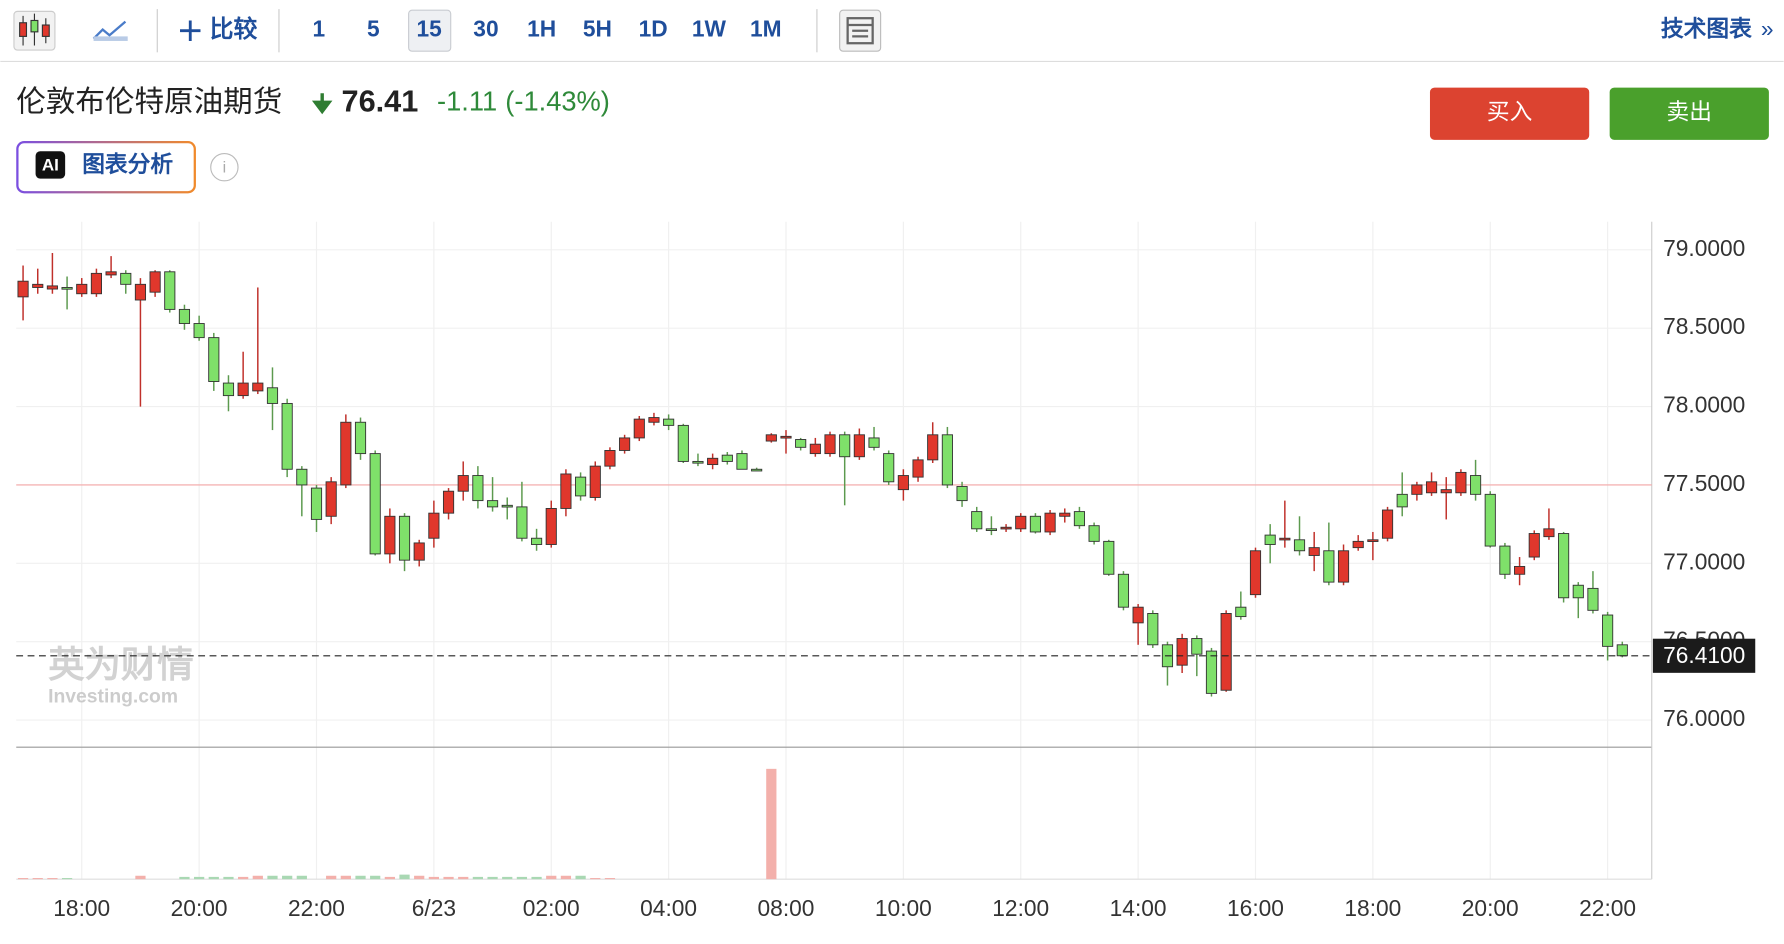 The height and width of the screenshot is (944, 1784). Describe the element at coordinates (34, 30) in the screenshot. I see `candle-icon` at that location.